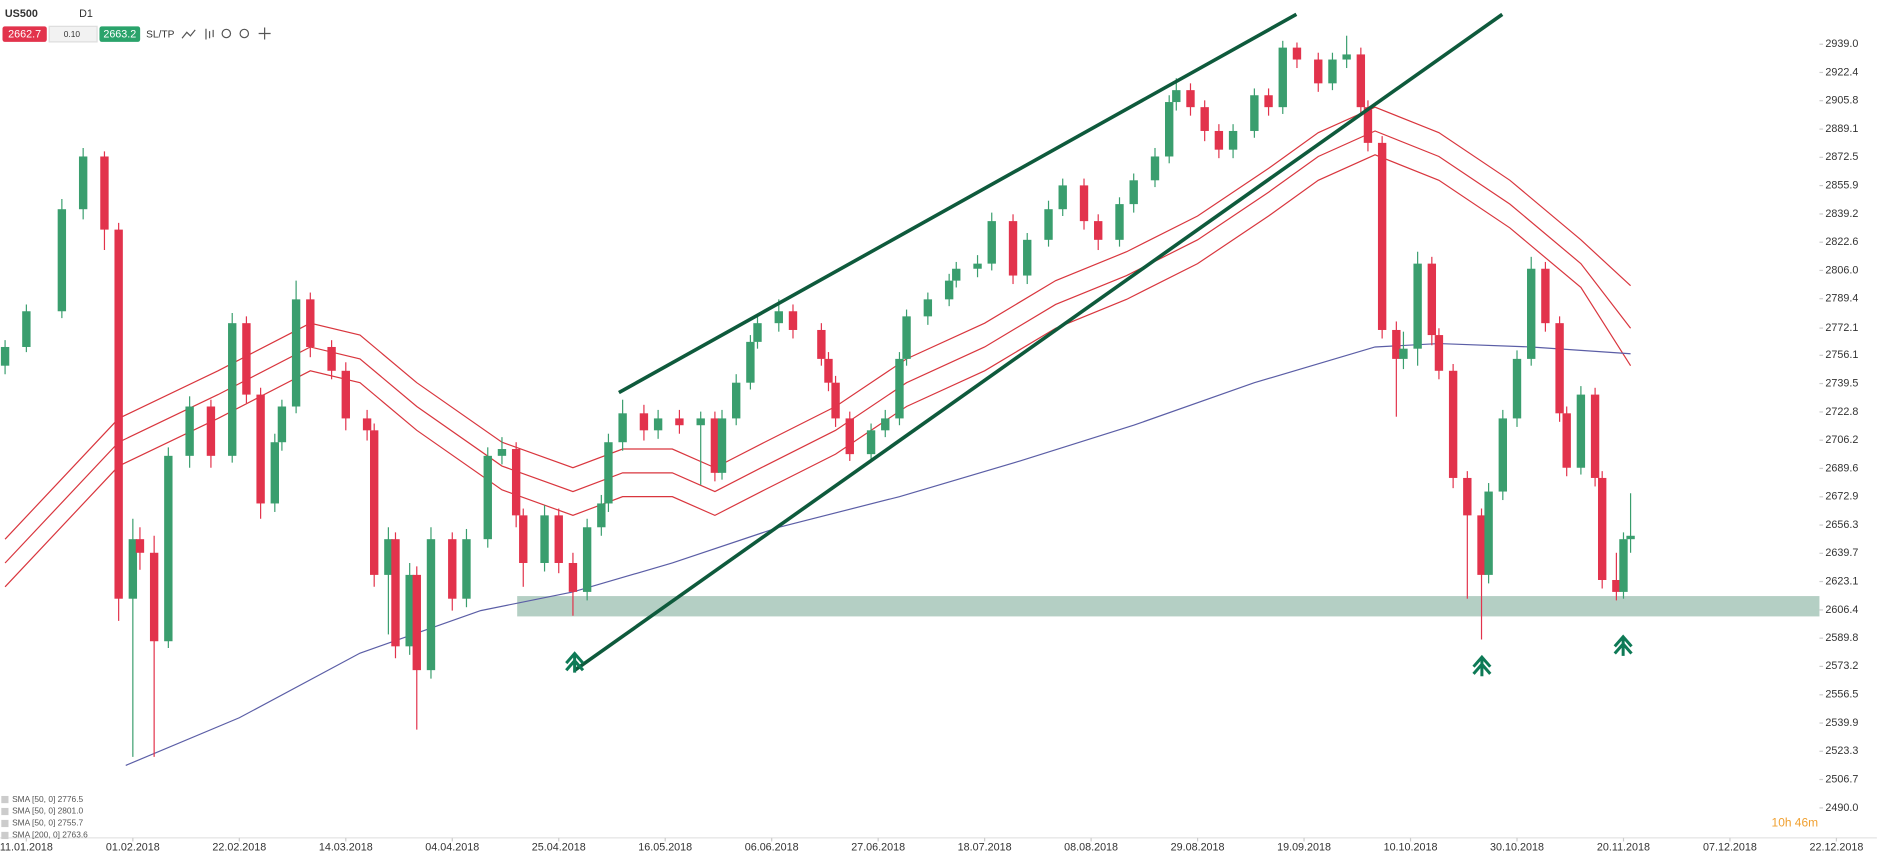 The height and width of the screenshot is (857, 1877). I want to click on arrows, so click(1099, 655).